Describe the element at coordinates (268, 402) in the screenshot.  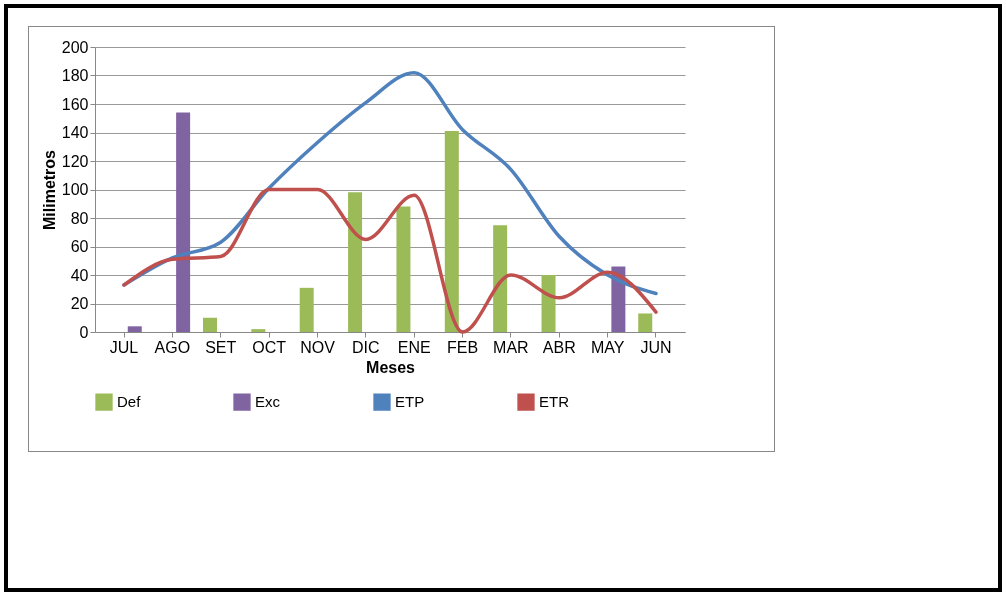
I see `legend-label: Exc` at that location.